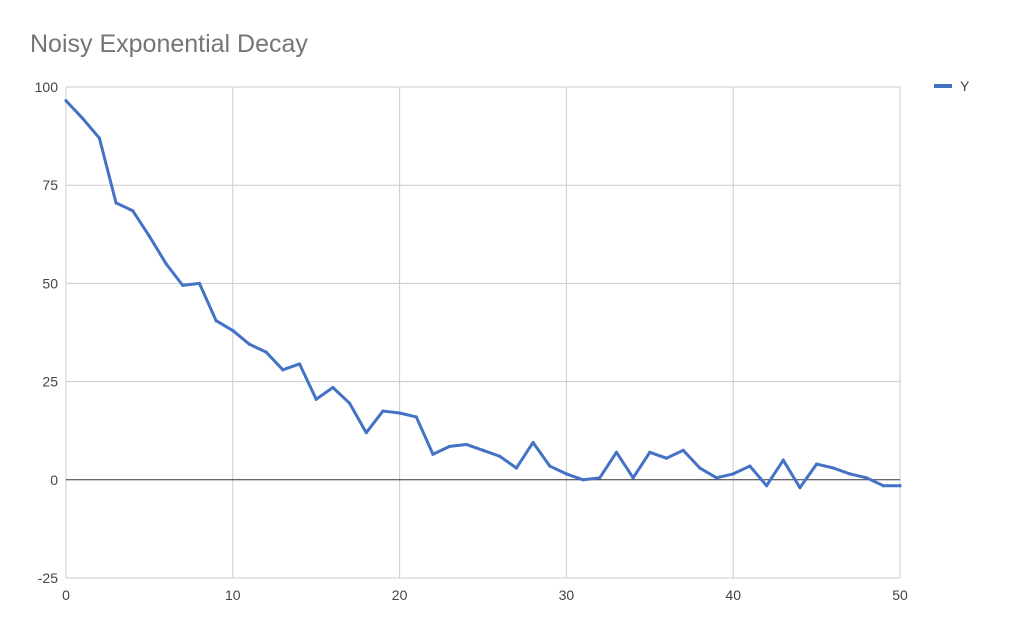 The image size is (1024, 628). Describe the element at coordinates (400, 595) in the screenshot. I see `x-tick-label: 20` at that location.